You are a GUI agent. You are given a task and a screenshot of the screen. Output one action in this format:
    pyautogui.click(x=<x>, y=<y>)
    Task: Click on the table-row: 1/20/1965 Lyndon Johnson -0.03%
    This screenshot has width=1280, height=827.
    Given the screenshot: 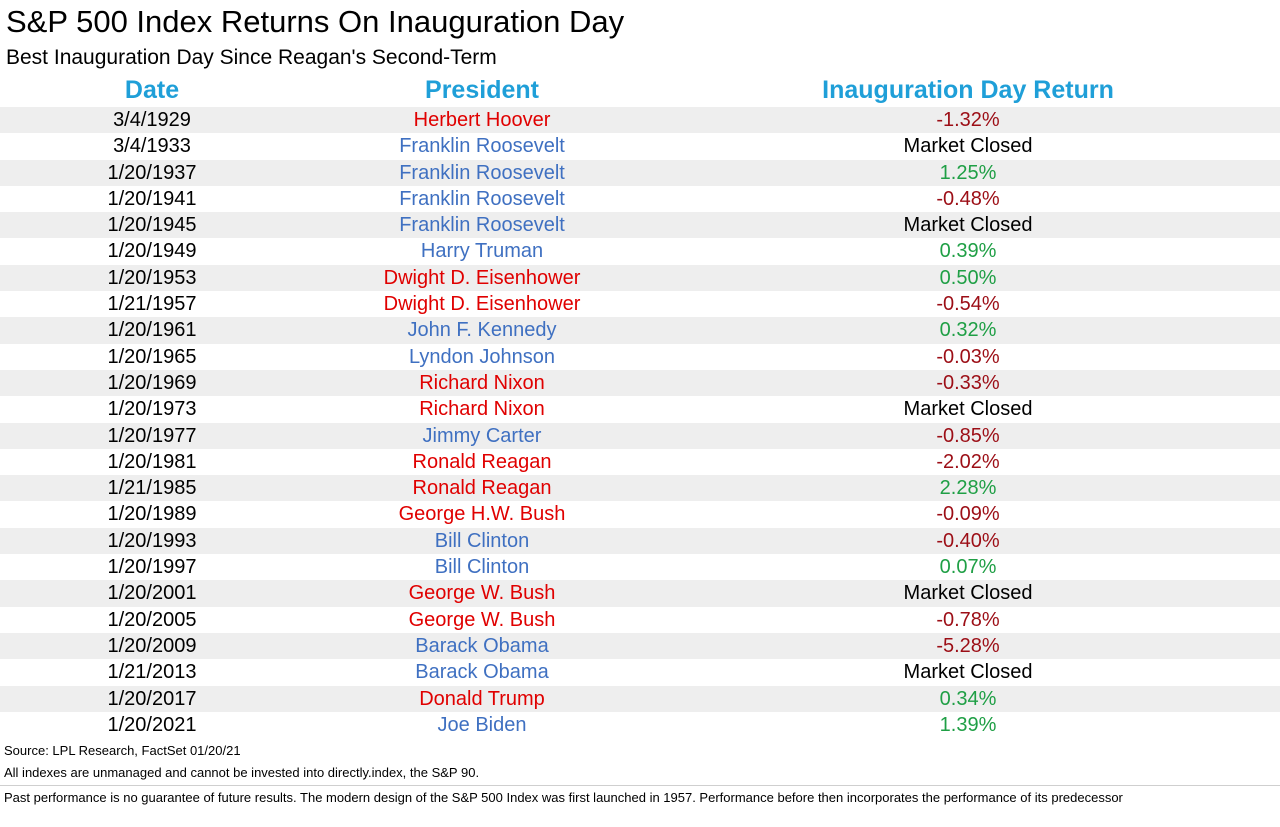 What is the action you would take?
    pyautogui.click(x=640, y=357)
    